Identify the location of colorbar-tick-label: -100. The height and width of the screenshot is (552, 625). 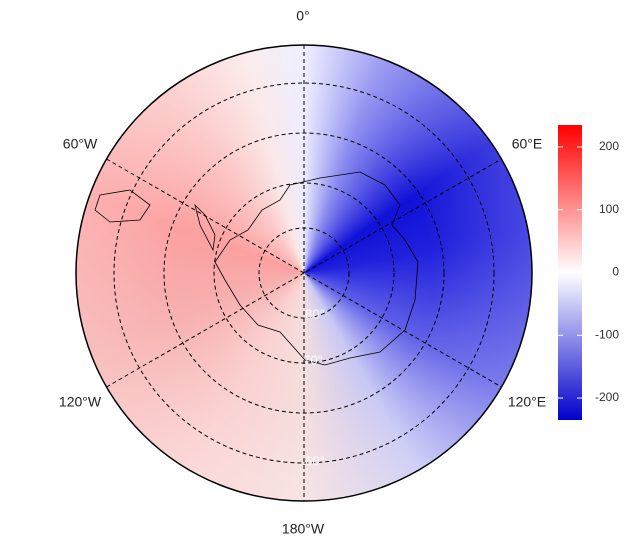
(607, 334).